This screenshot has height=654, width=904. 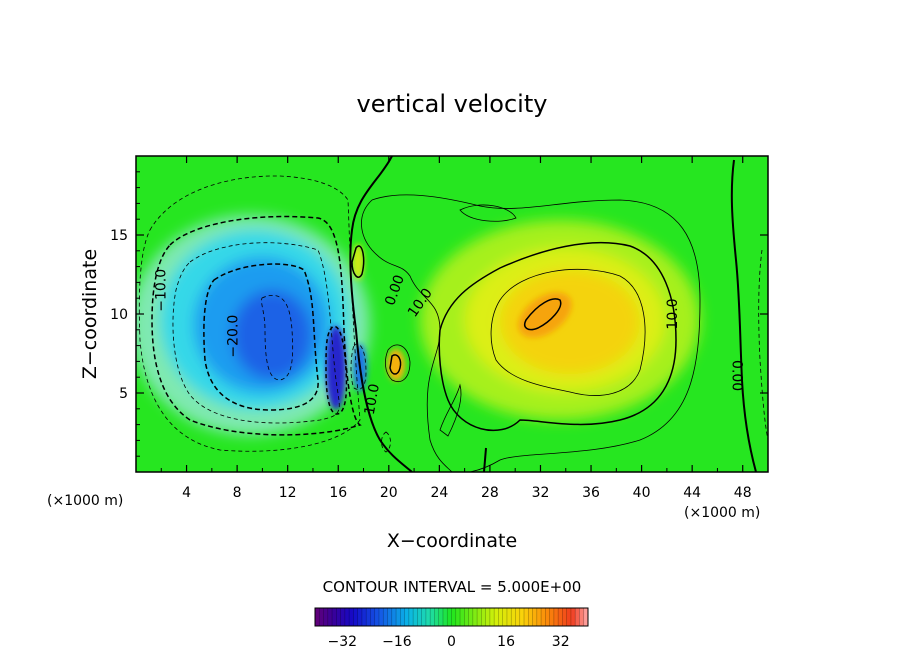 I want to click on contour-neg-strip, so click(x=336, y=370).